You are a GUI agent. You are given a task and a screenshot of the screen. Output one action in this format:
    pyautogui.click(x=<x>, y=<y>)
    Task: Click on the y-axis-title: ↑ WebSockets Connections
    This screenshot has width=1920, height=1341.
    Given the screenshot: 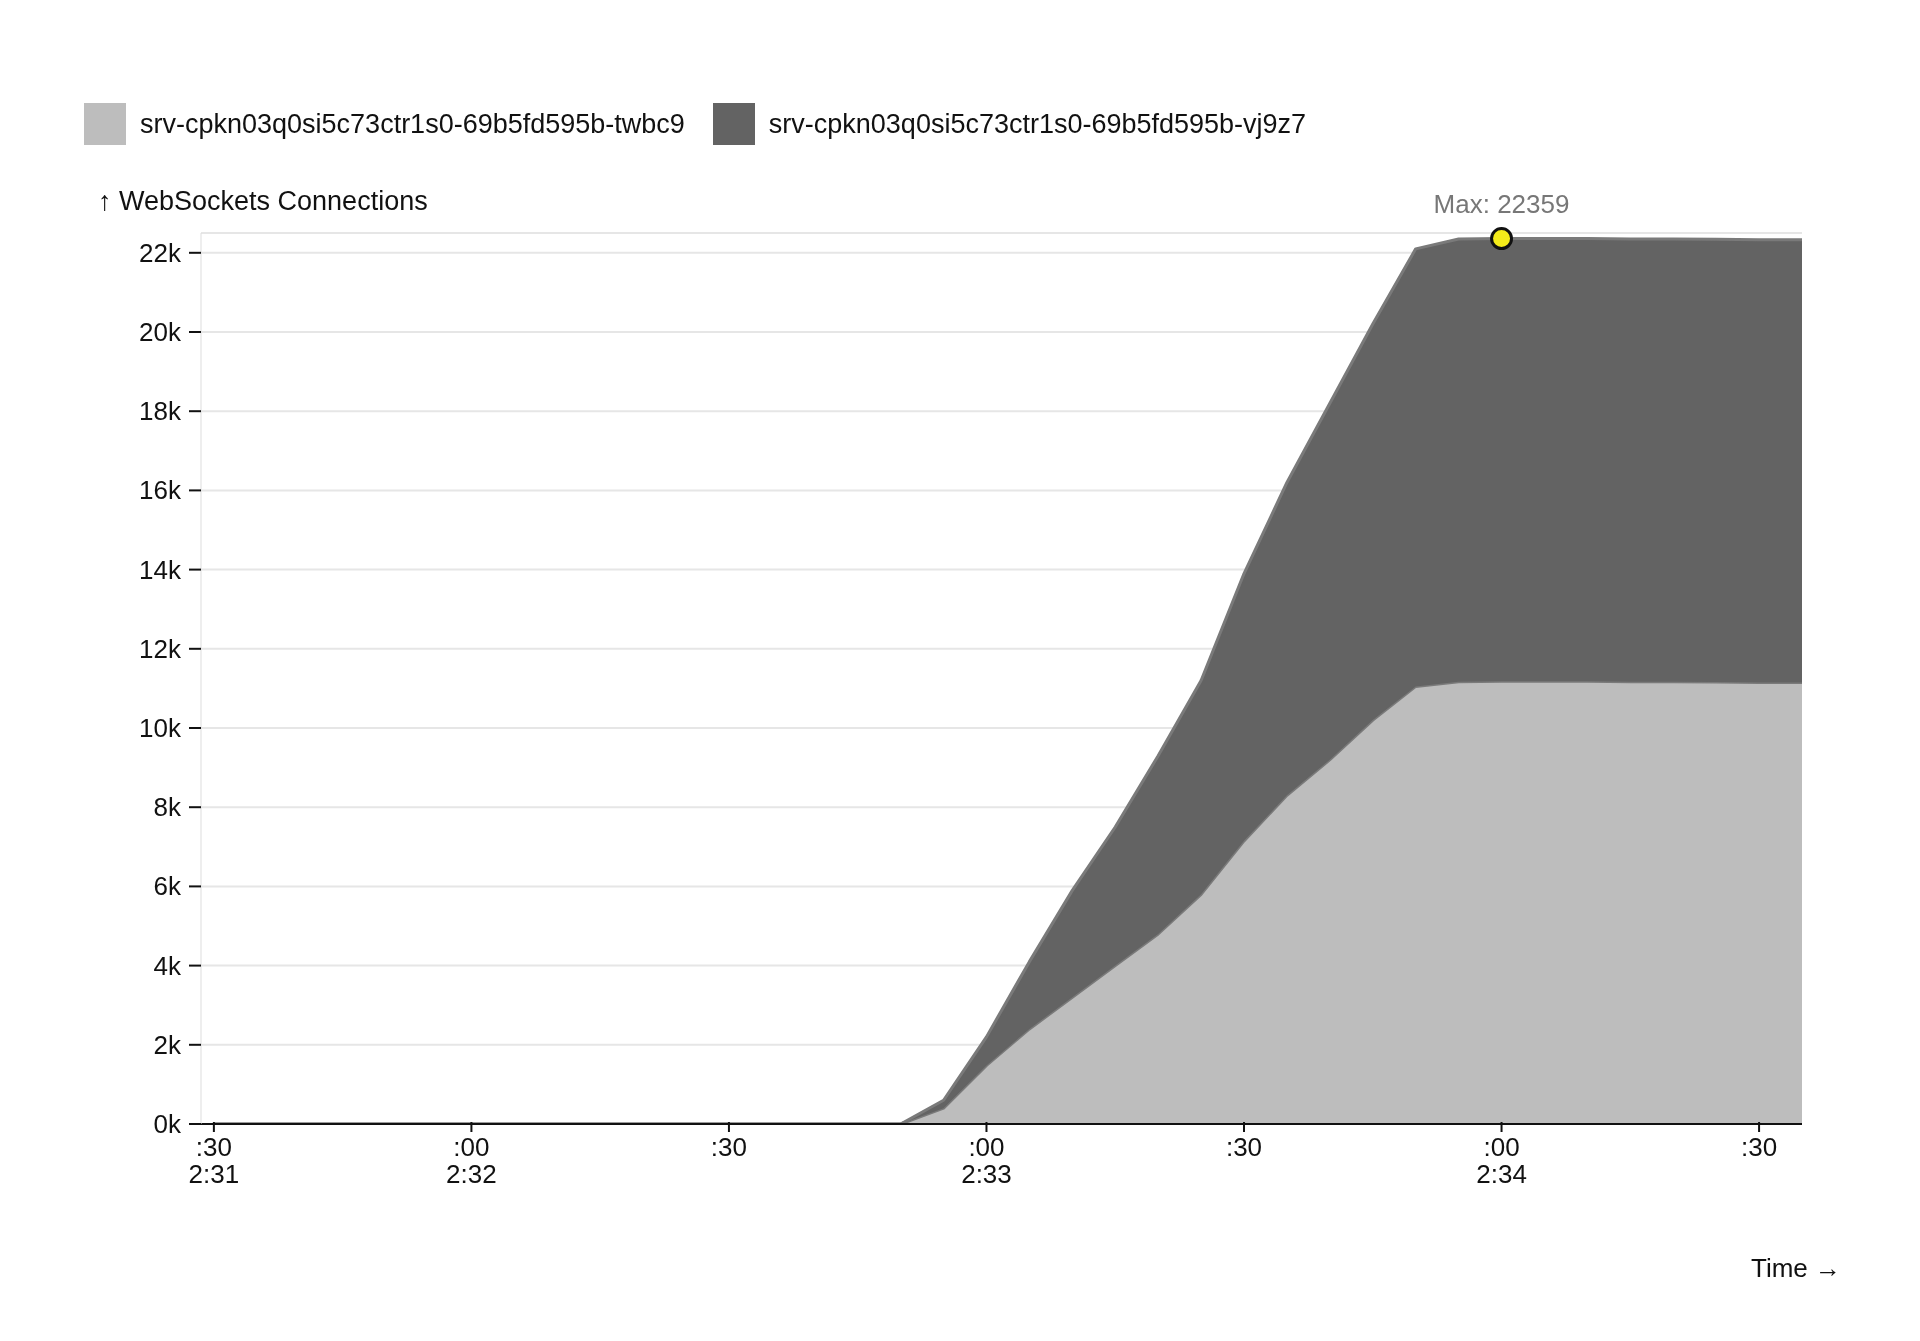 What is the action you would take?
    pyautogui.click(x=263, y=201)
    